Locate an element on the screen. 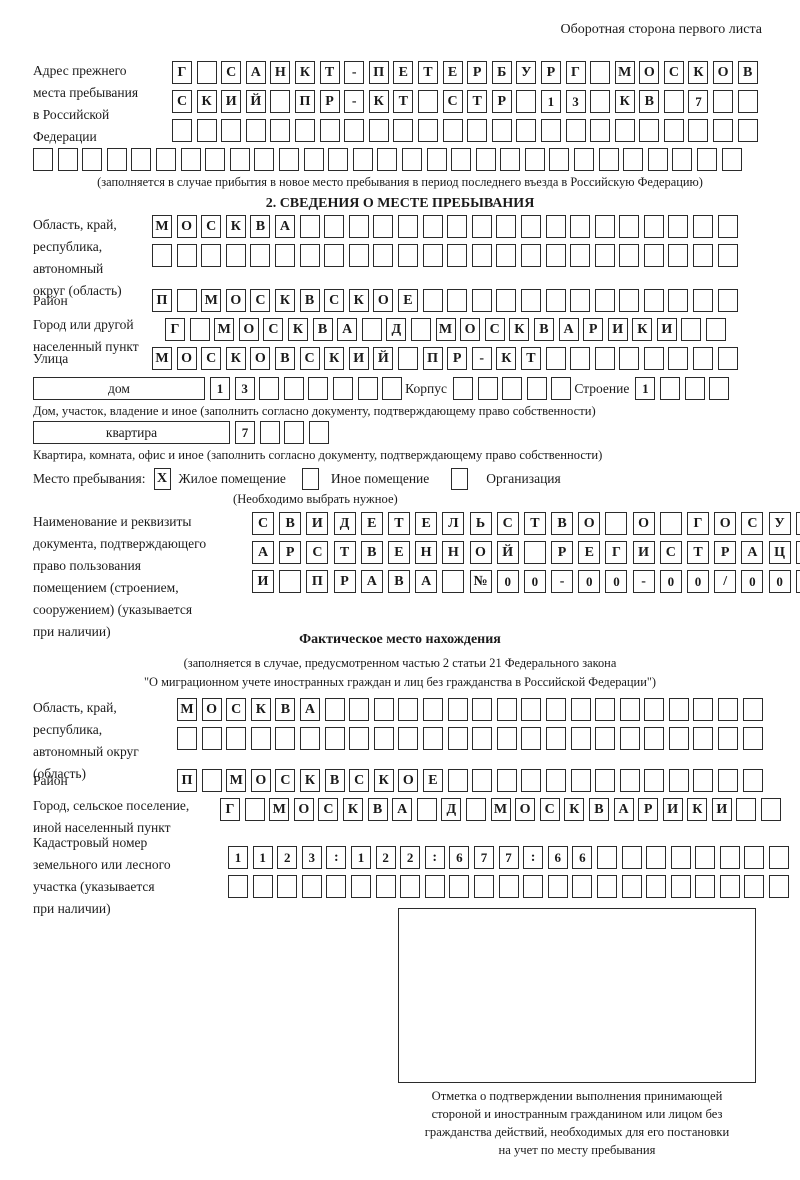 The height and width of the screenshot is (1180, 800). form-cell: № is located at coordinates (480, 581).